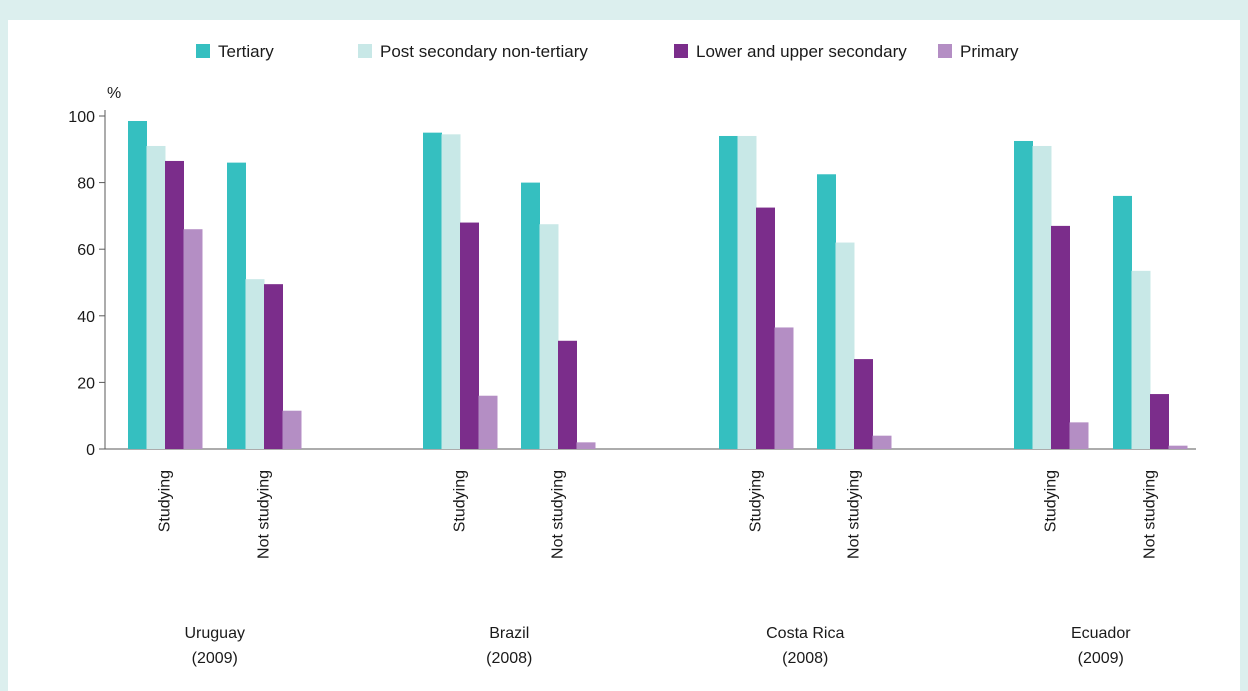 The width and height of the screenshot is (1248, 691). What do you see at coordinates (1149, 514) in the screenshot?
I see `category-label-7: Not studying` at bounding box center [1149, 514].